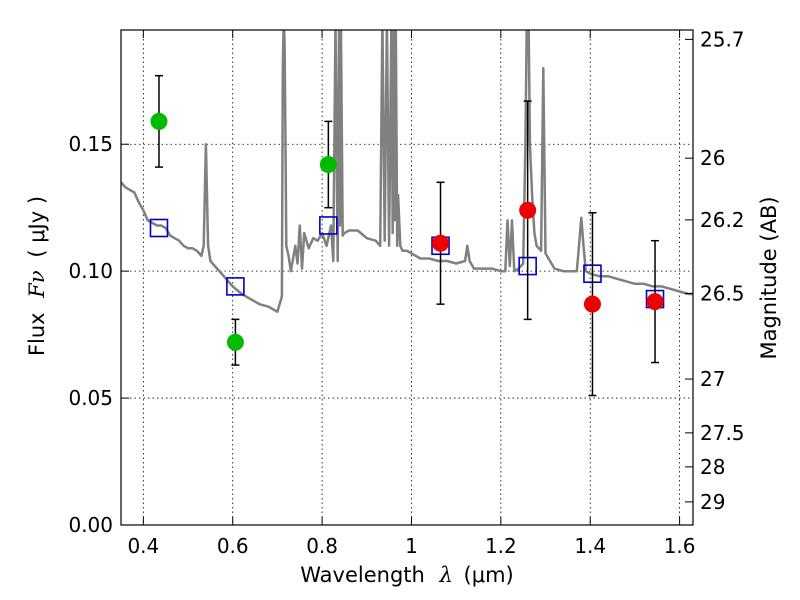 The height and width of the screenshot is (600, 800). Describe the element at coordinates (712, 467) in the screenshot. I see `y2-tick-label: 28` at that location.